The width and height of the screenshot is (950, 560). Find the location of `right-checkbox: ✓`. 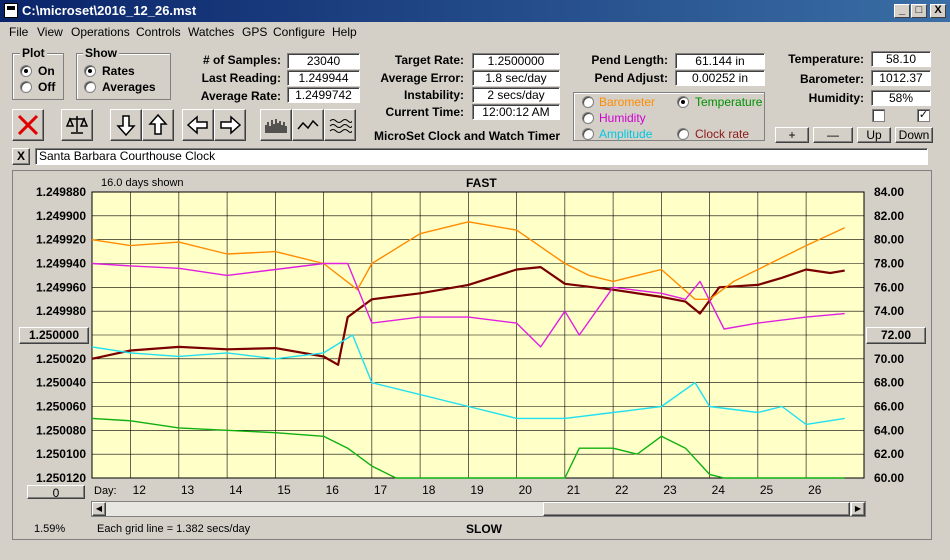

right-checkbox: ✓ is located at coordinates (923, 115).